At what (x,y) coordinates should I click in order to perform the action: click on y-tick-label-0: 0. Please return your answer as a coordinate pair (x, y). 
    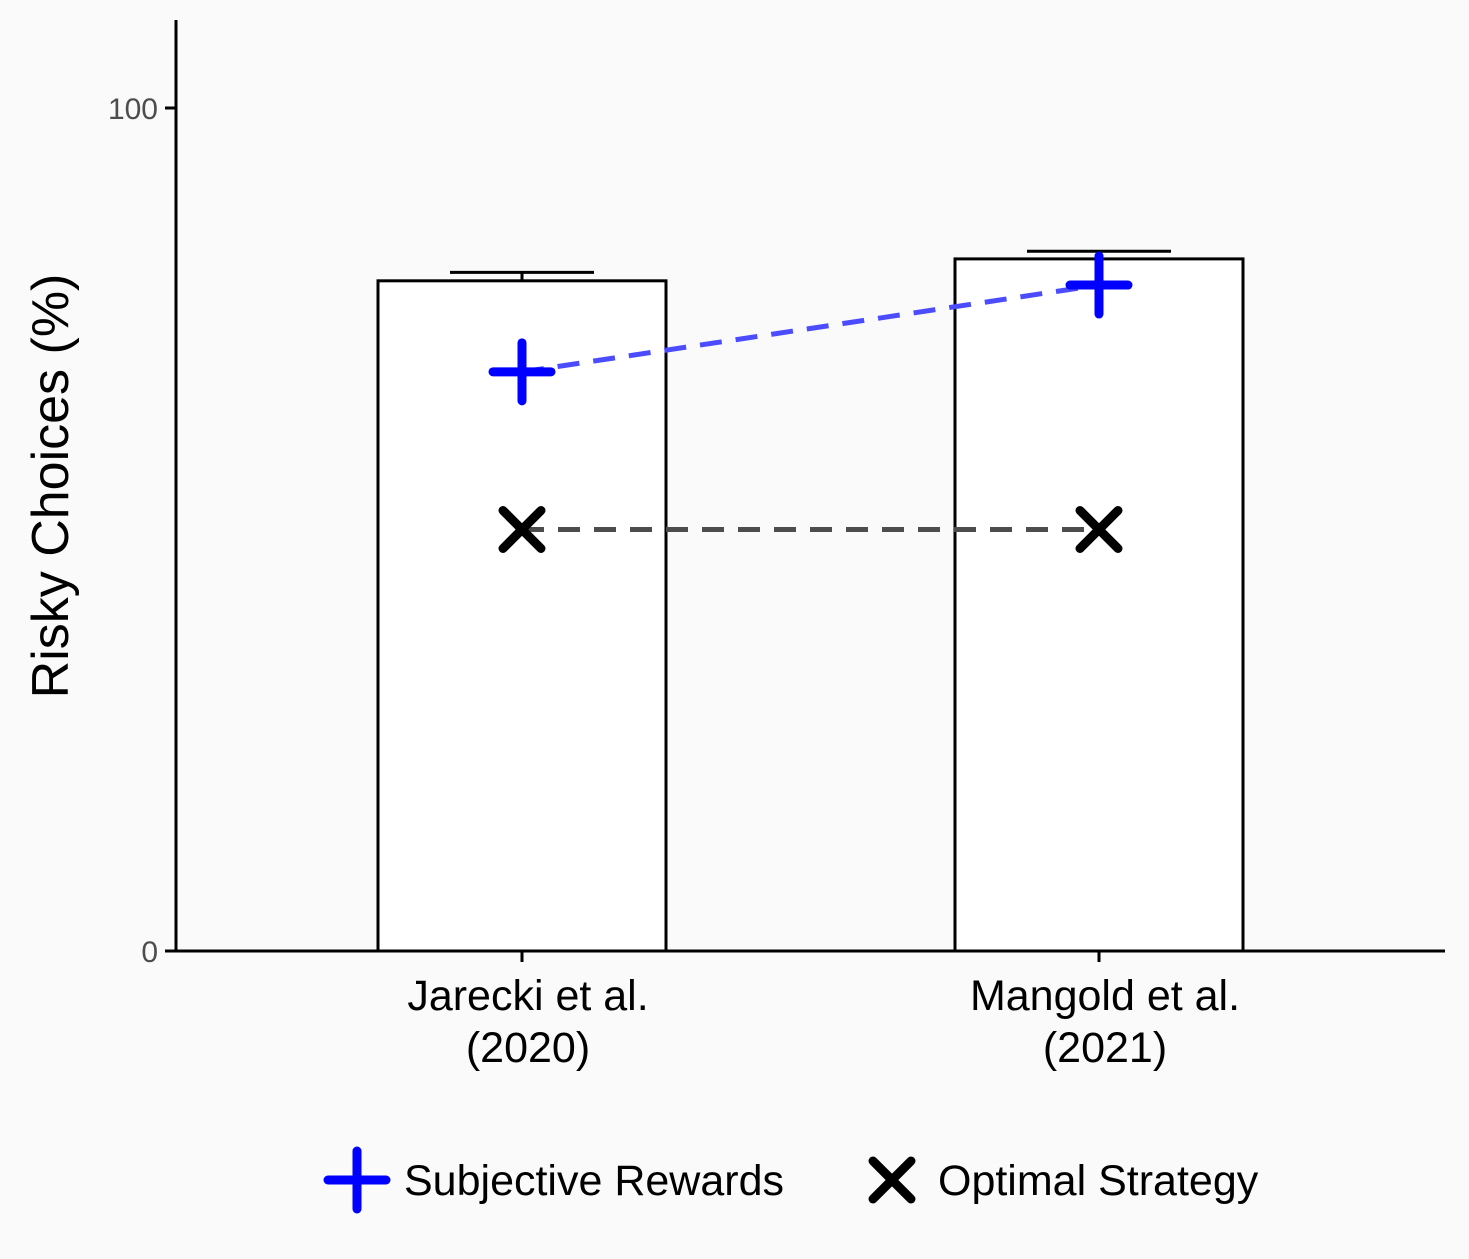
    Looking at the image, I should click on (149, 952).